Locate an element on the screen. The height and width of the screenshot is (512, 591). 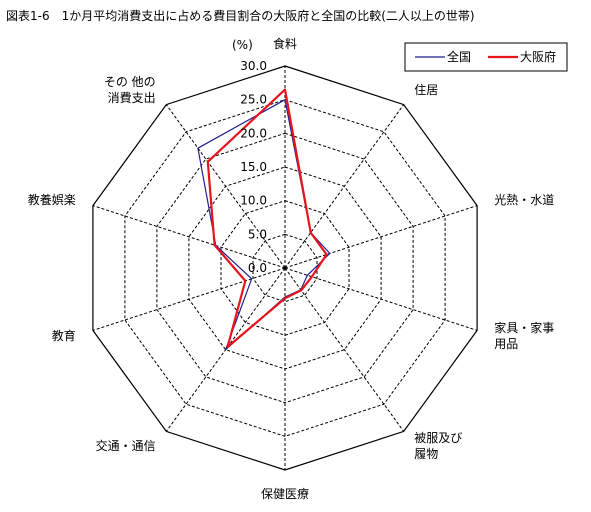
unit-label: (%) is located at coordinates (242, 45).